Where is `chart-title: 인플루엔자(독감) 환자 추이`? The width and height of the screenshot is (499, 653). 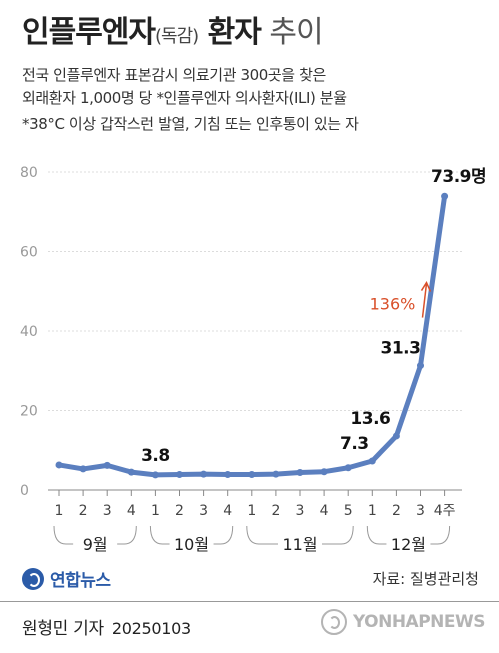
chart-title: 인플루엔자(독감) 환자 추이 is located at coordinates (252, 35).